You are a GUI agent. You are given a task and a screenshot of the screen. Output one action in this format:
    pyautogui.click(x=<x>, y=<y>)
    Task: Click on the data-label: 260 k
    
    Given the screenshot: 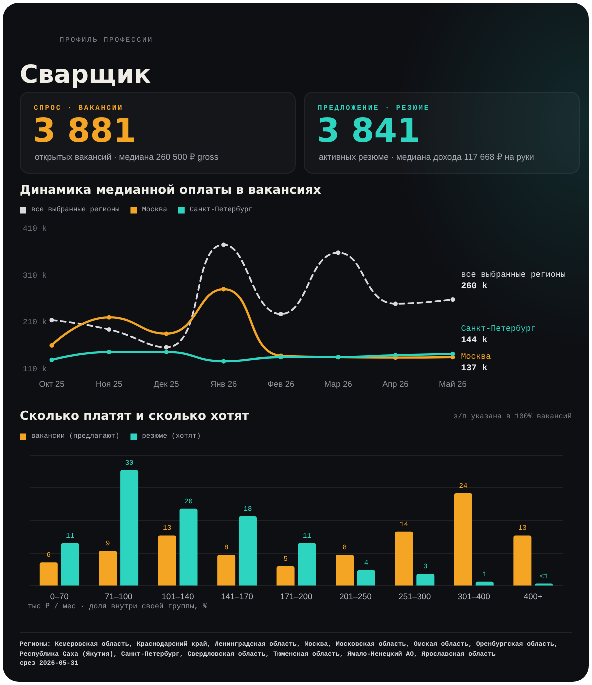 What is the action you would take?
    pyautogui.click(x=474, y=286)
    